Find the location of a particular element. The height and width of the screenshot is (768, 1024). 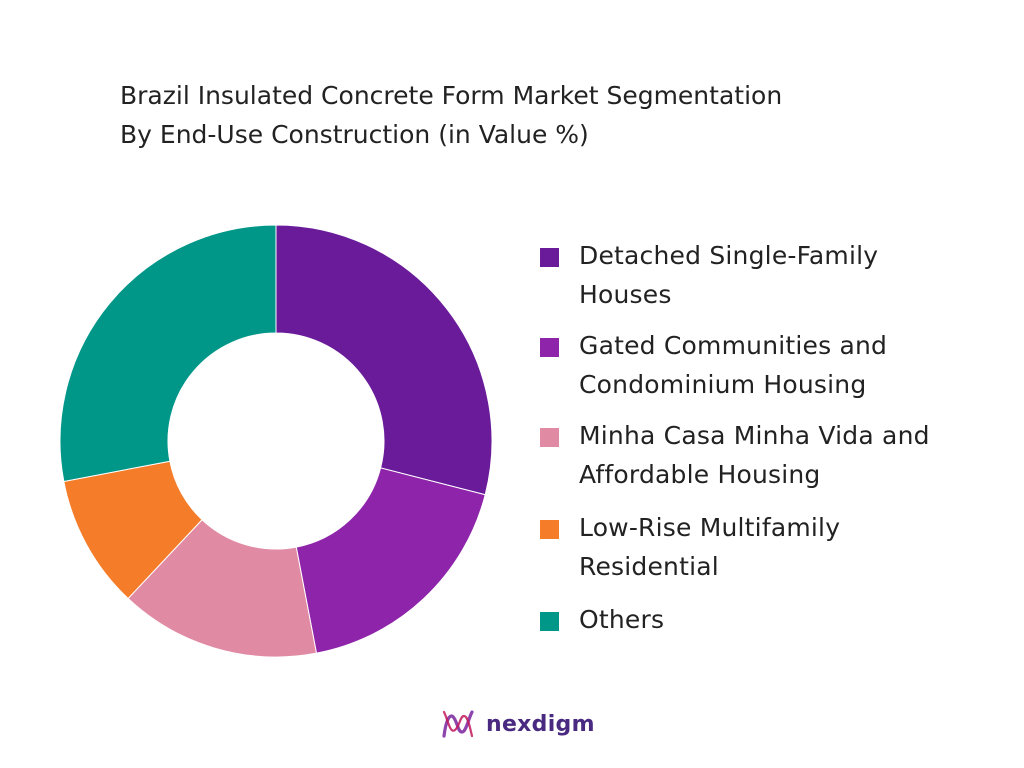

legend-label-others: Others is located at coordinates (622, 619).